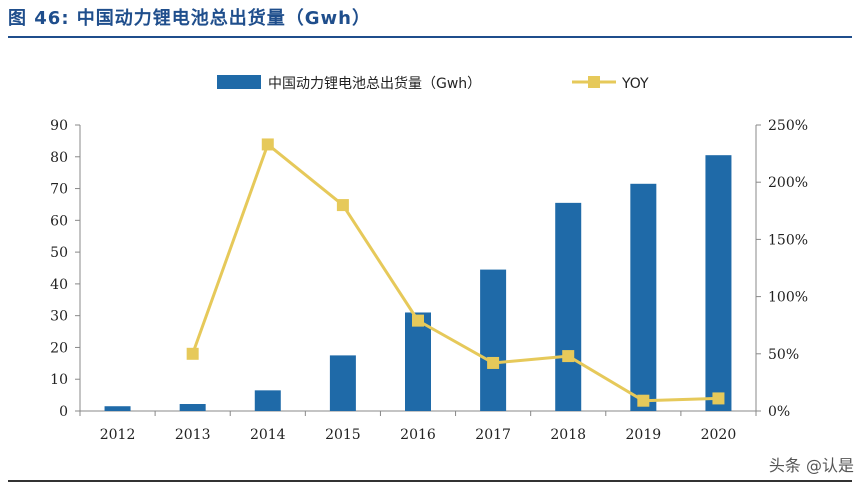 This screenshot has height=490, width=866. I want to click on y-tick-label: 20, so click(59, 348).